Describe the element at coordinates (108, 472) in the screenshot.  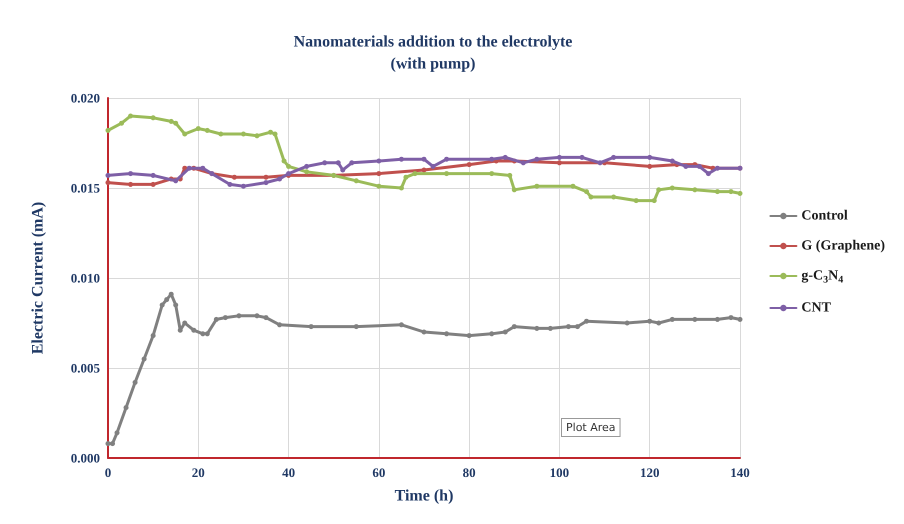
I see `x-tick-label: 0` at that location.